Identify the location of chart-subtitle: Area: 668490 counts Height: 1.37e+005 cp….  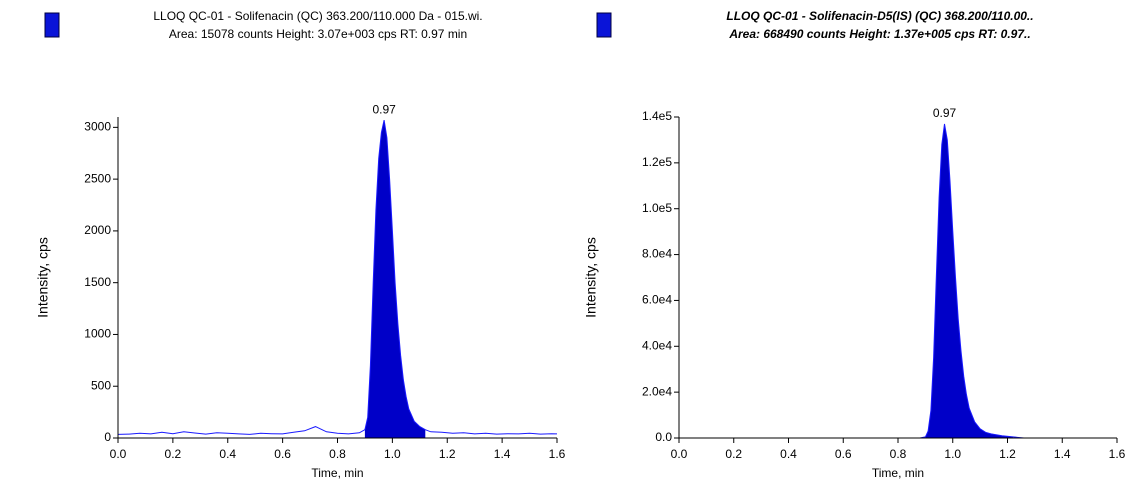
(879, 34).